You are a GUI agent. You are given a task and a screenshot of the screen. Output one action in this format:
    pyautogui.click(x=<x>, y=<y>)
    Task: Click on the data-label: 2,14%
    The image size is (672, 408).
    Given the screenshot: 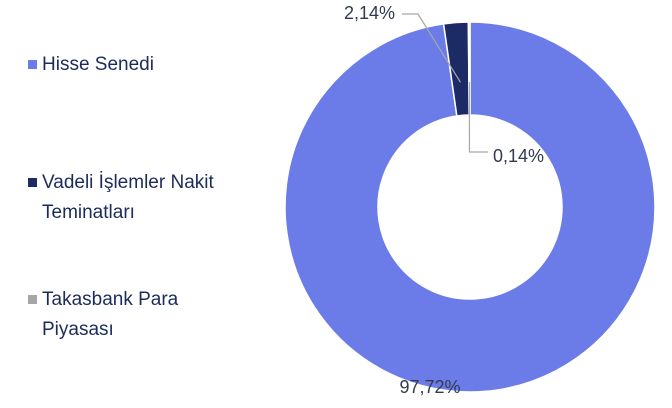 What is the action you would take?
    pyautogui.click(x=369, y=13)
    